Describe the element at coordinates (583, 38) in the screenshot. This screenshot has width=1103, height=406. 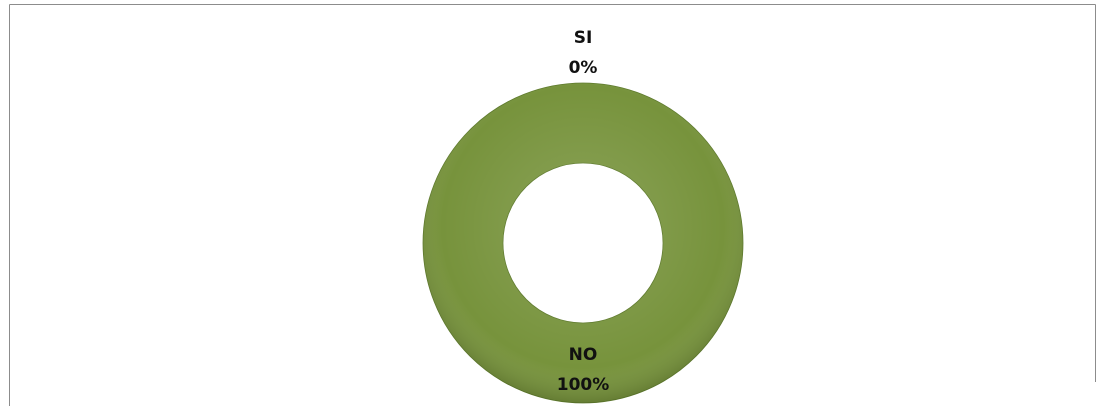
I see `category-label: SI` at that location.